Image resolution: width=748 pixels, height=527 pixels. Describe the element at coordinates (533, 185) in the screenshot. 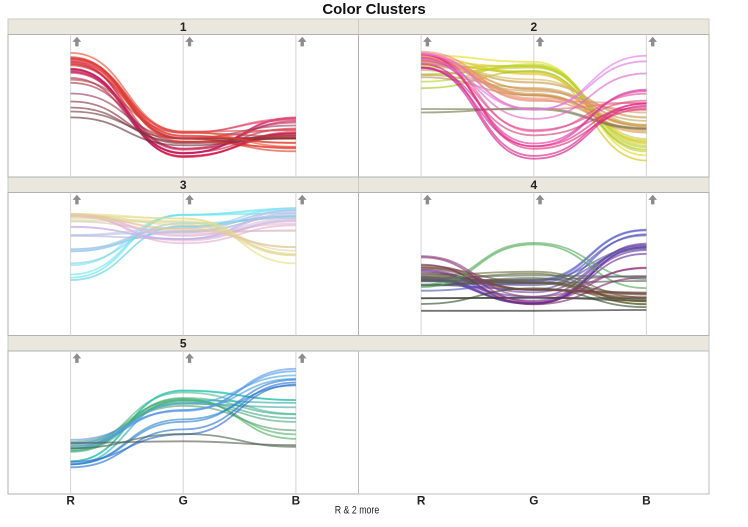

I see `svg-text: 4` at that location.